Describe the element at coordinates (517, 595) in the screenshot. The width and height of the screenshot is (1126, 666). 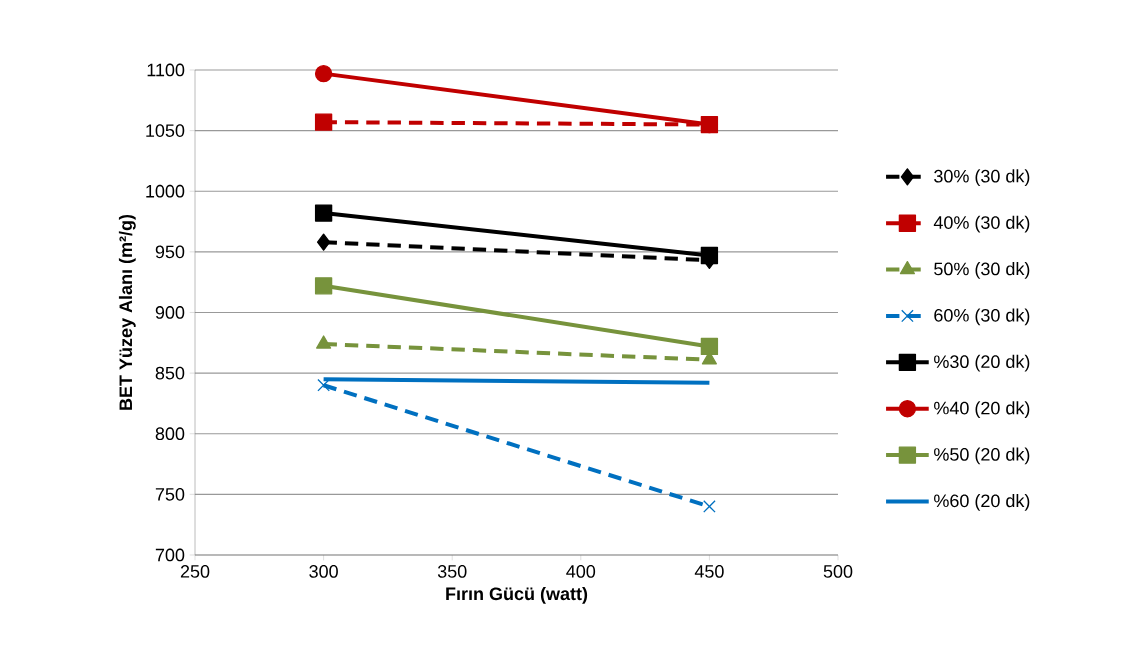
I see `x-axis-title: Fırın Gücü (watt)` at that location.